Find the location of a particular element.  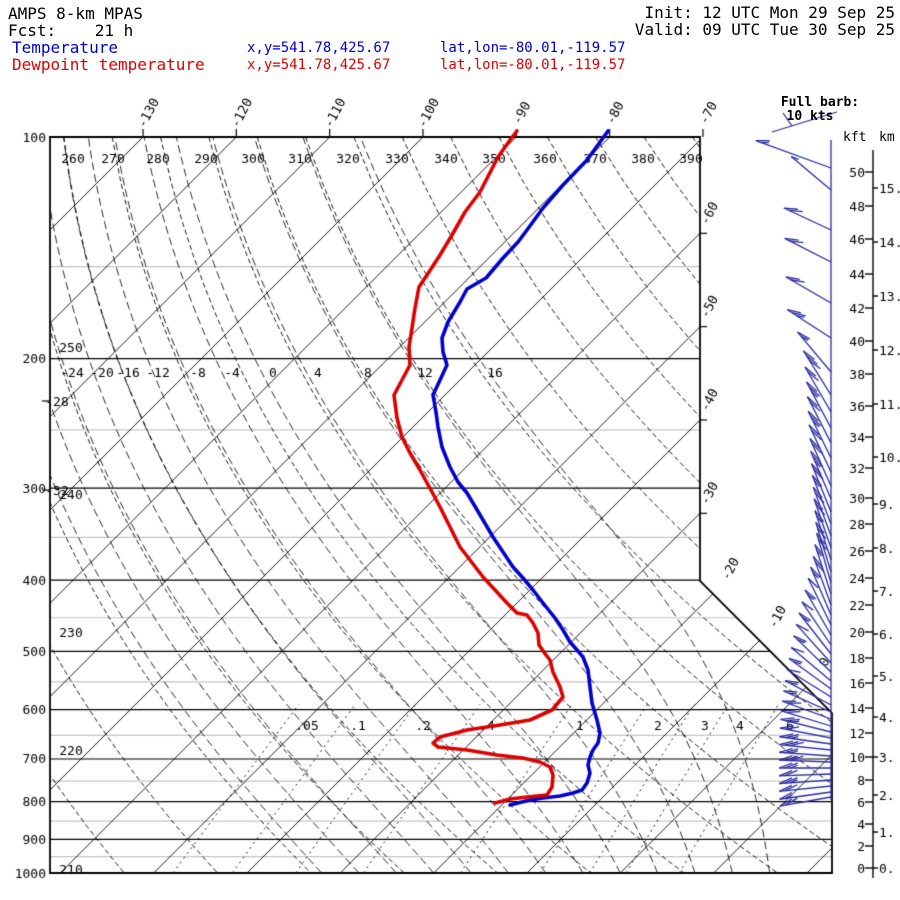

temperature-latlon-readout: lat,lon=-80.01,-119.57 is located at coordinates (533, 48).